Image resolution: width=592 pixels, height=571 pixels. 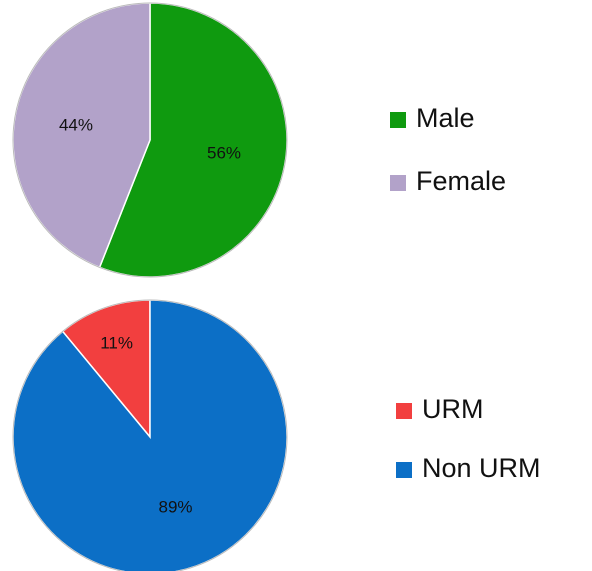 What do you see at coordinates (176, 506) in the screenshot?
I see `slice-label: 89%` at bounding box center [176, 506].